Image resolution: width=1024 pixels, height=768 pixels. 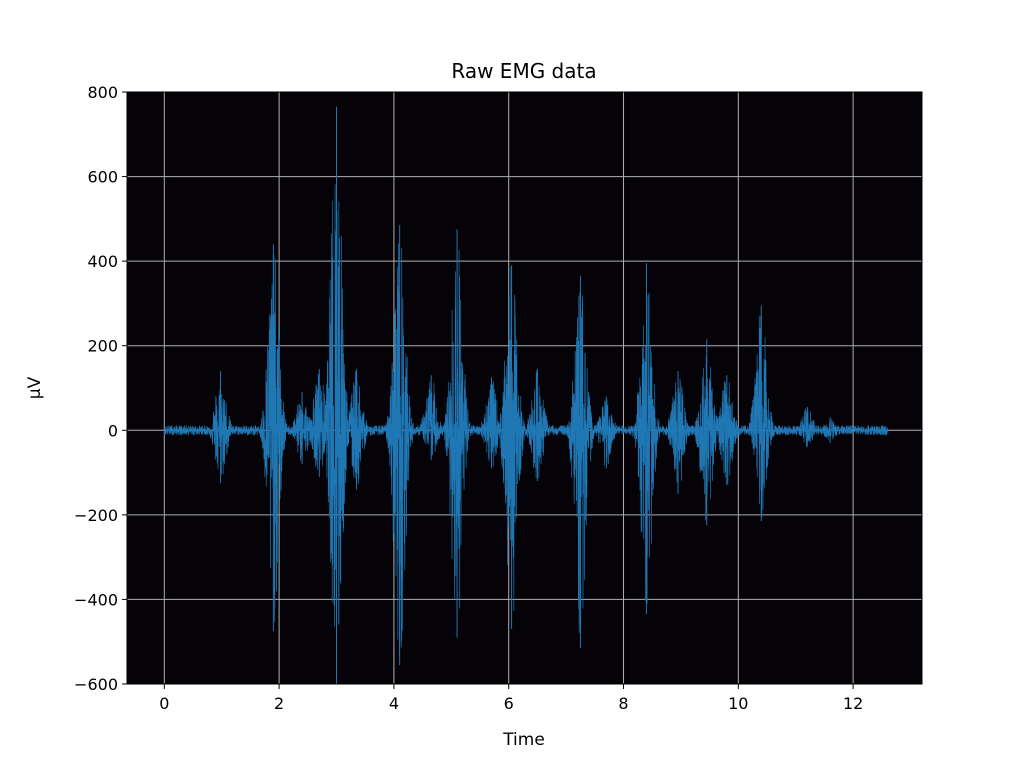 What do you see at coordinates (113, 430) in the screenshot?
I see `y-tick-label: 0` at bounding box center [113, 430].